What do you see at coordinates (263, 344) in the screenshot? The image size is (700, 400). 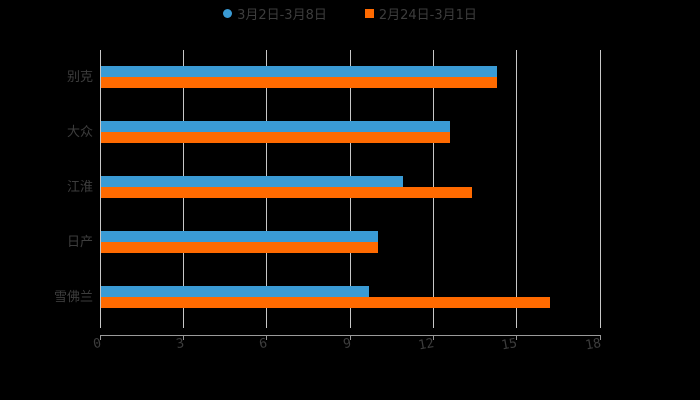 I see `x-tick-label: 6` at bounding box center [263, 344].